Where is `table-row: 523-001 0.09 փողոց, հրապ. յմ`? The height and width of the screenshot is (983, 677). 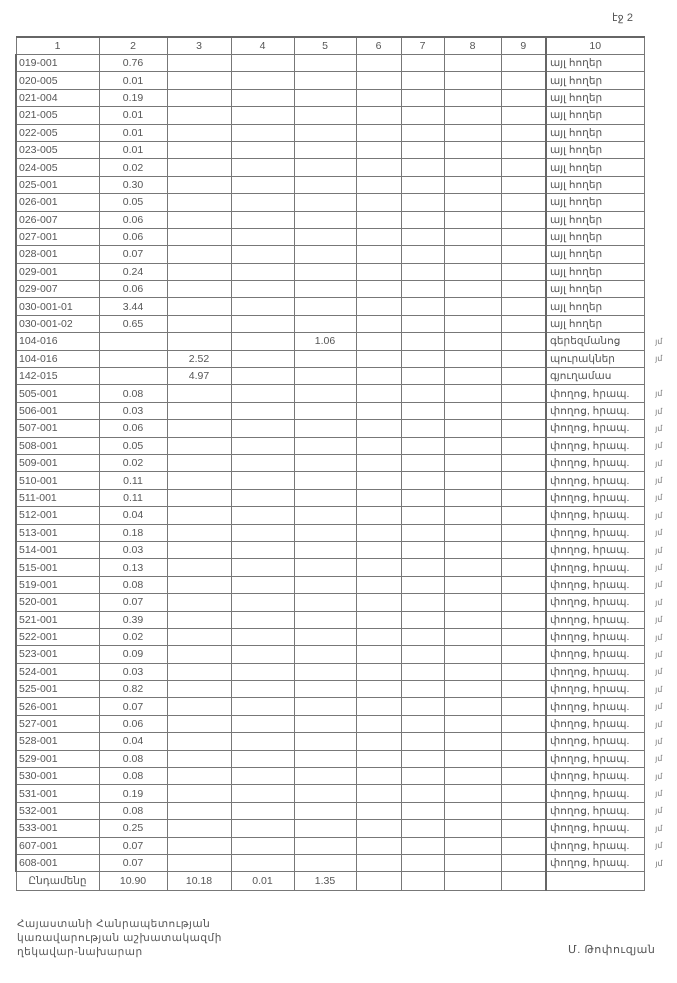 table-row: 523-001 0.09 փողոց, հրապ. յմ is located at coordinates (344, 654).